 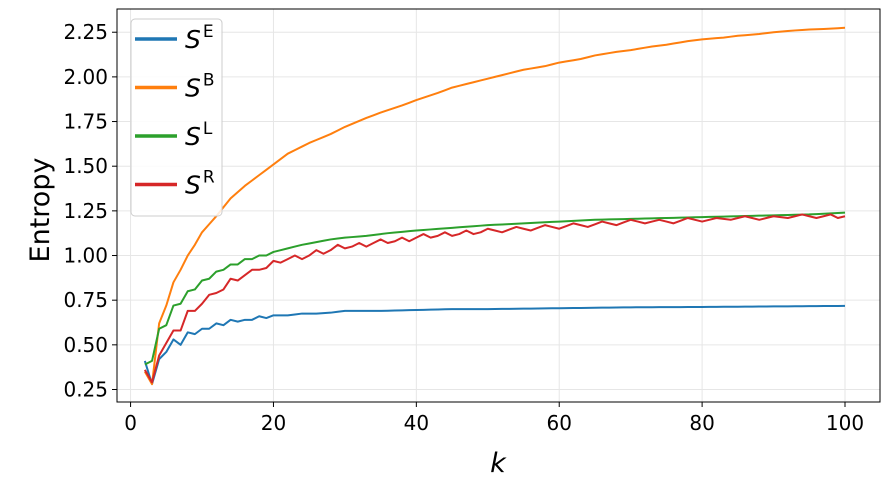 I want to click on y-tick-label: 0.25, so click(x=85, y=389).